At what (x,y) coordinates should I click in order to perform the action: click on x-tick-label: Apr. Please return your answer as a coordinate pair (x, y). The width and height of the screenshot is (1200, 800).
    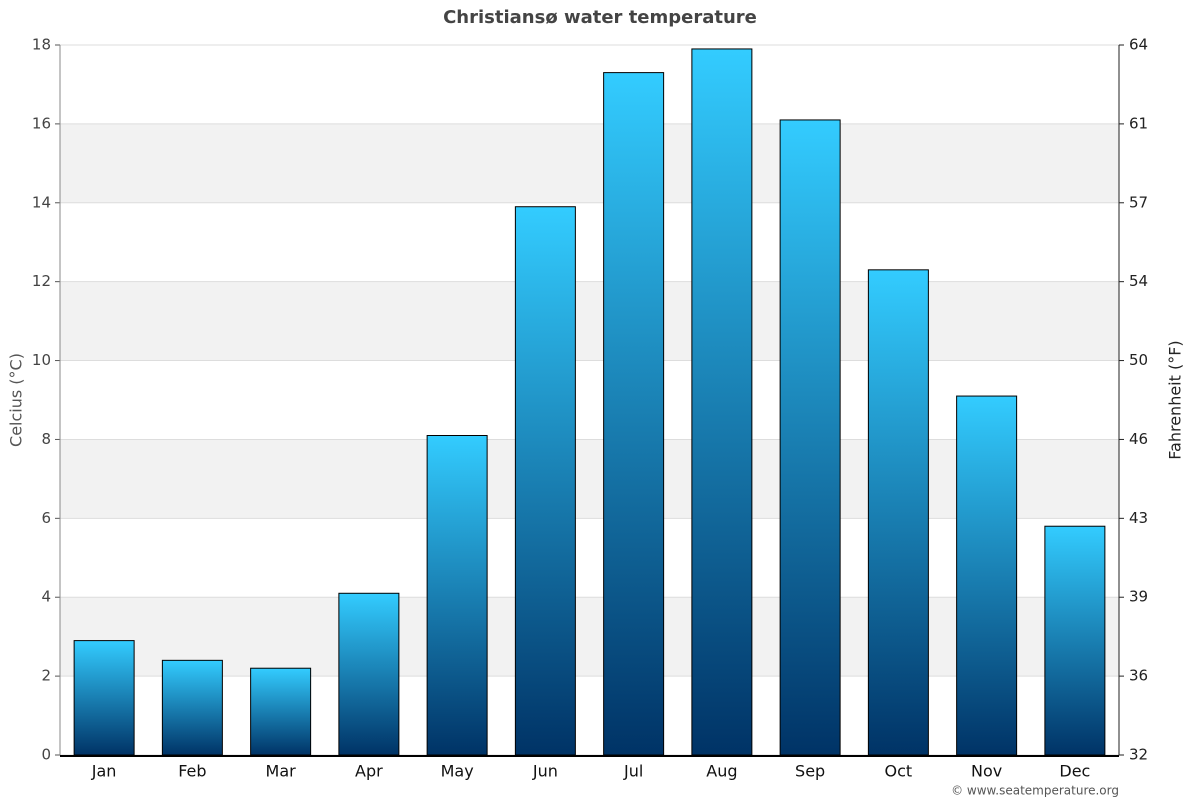
    Looking at the image, I should click on (369, 771).